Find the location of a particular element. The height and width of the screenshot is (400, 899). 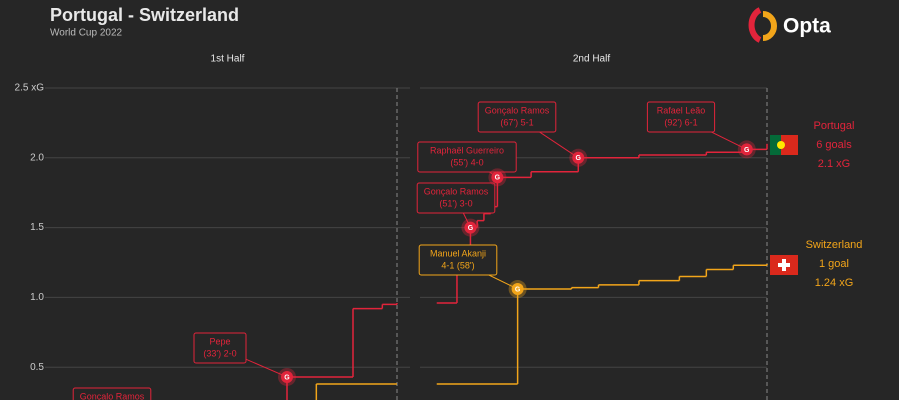

chart-title: Portugal - Switzerland is located at coordinates (144, 15).